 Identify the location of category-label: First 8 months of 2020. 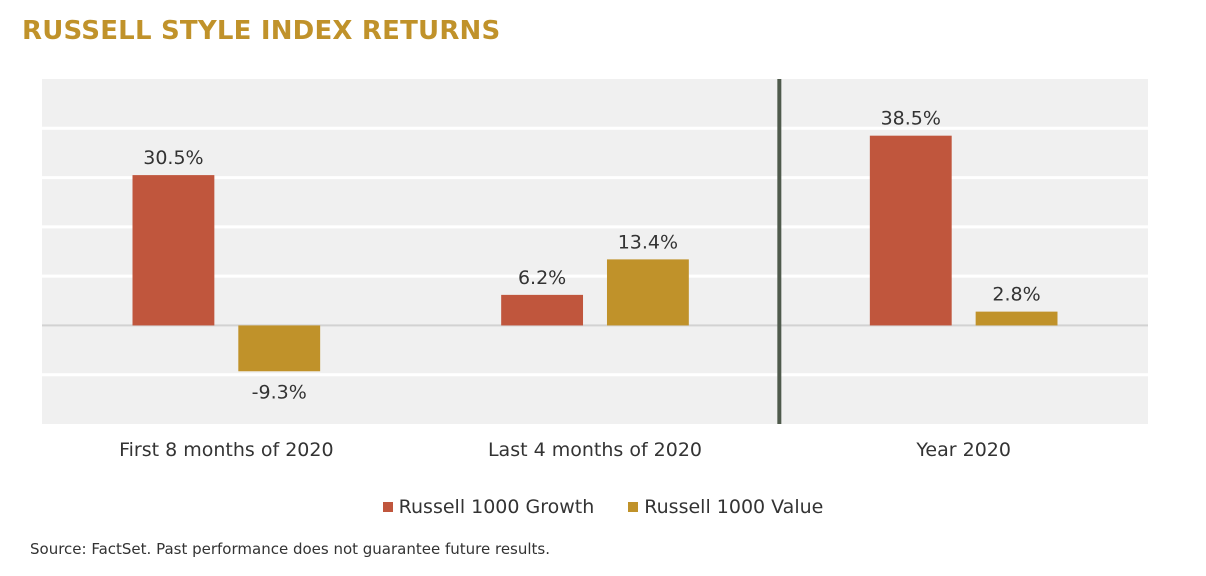
(226, 450).